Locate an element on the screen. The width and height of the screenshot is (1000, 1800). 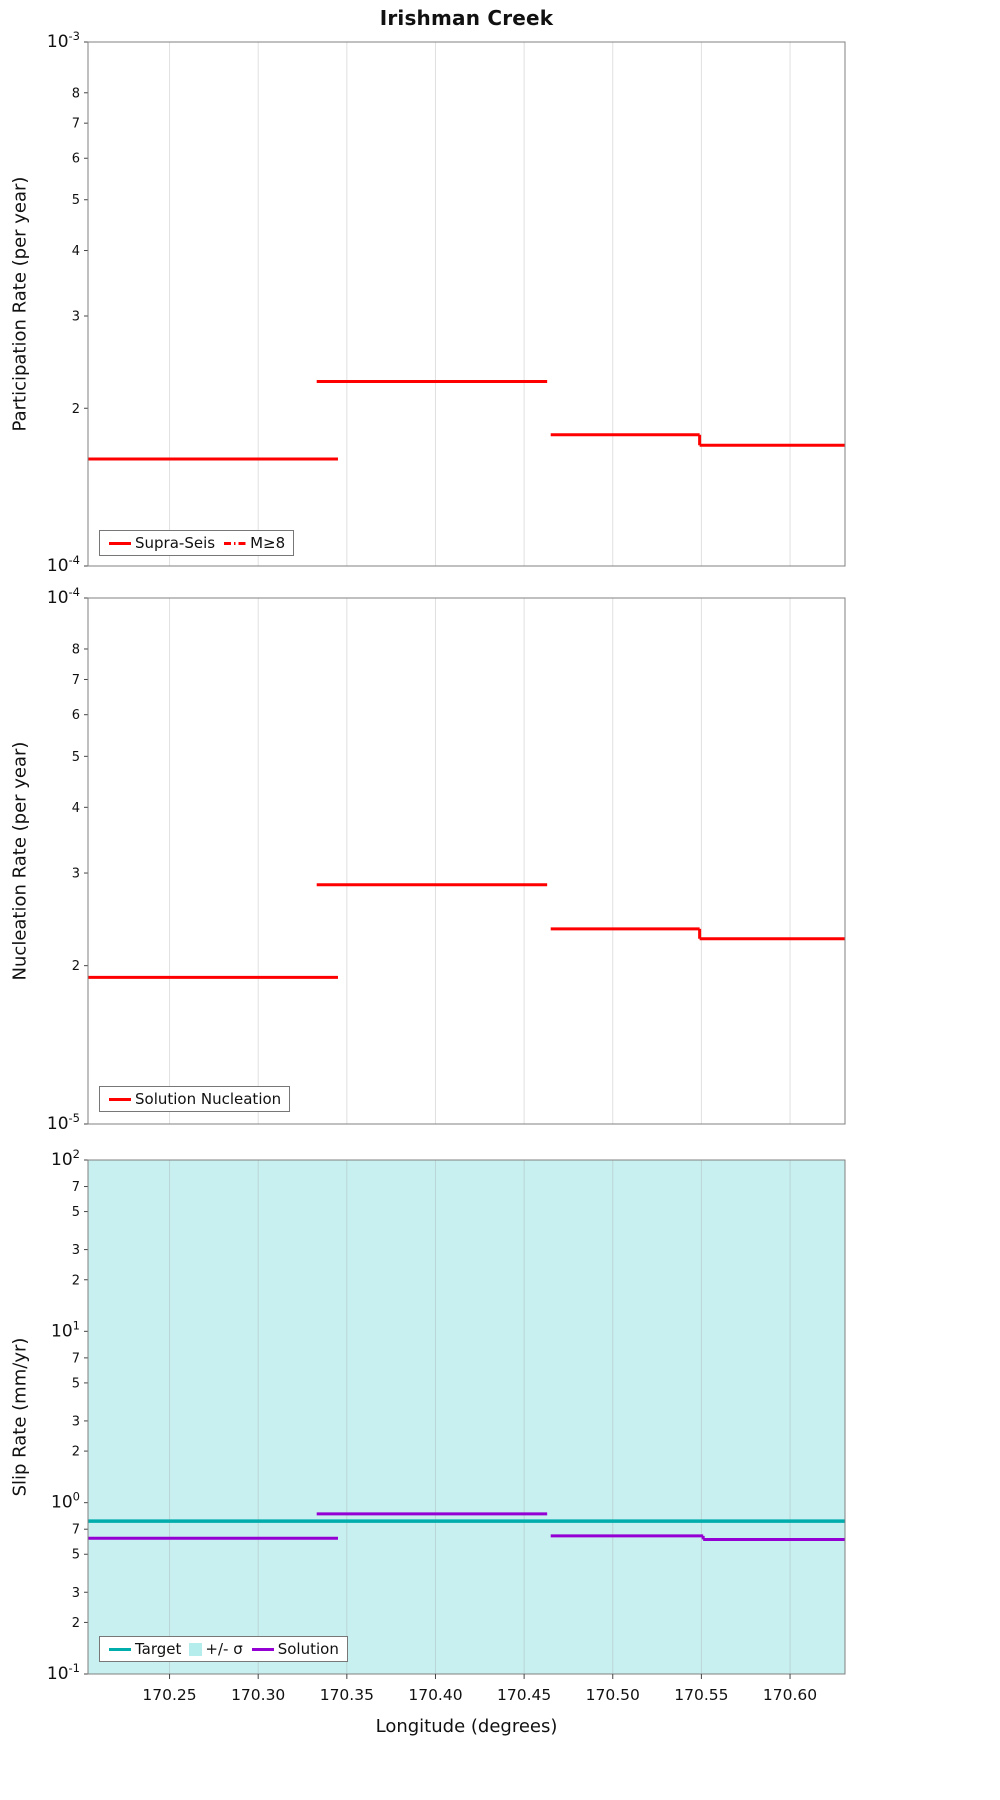
chart-title: Irishman Creek is located at coordinates (466, 18).